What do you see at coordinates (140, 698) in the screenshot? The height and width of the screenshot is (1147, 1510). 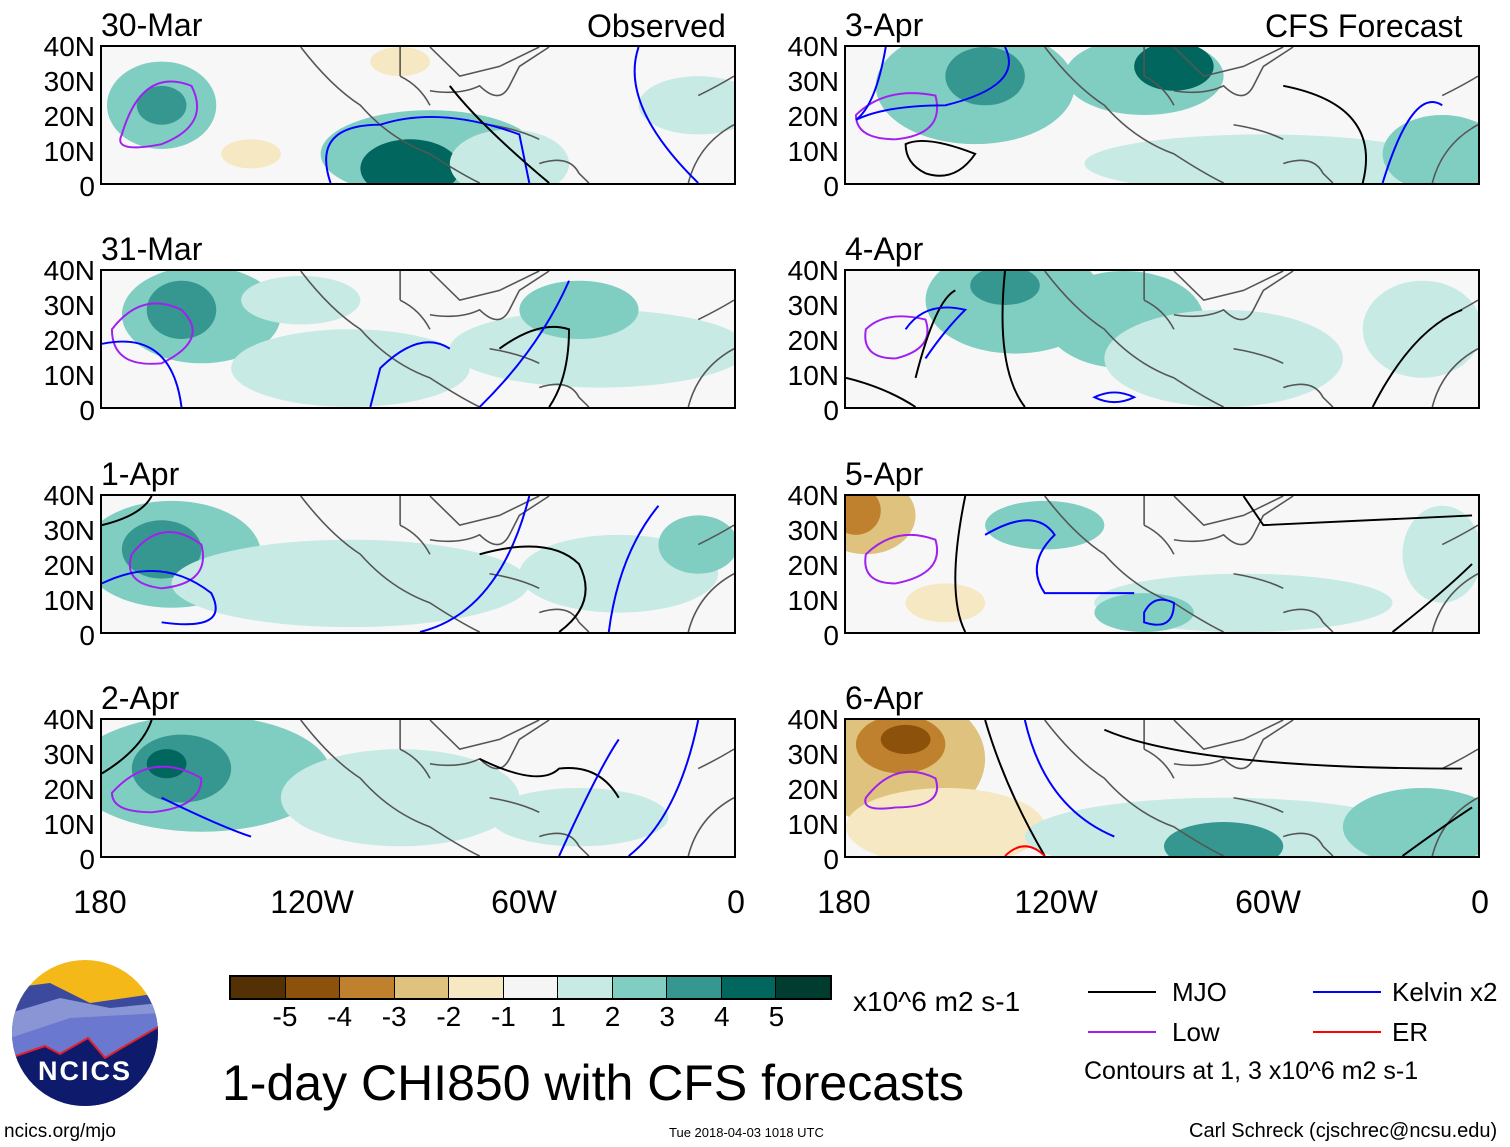 I see `panel-date-label: 2-Apr` at bounding box center [140, 698].